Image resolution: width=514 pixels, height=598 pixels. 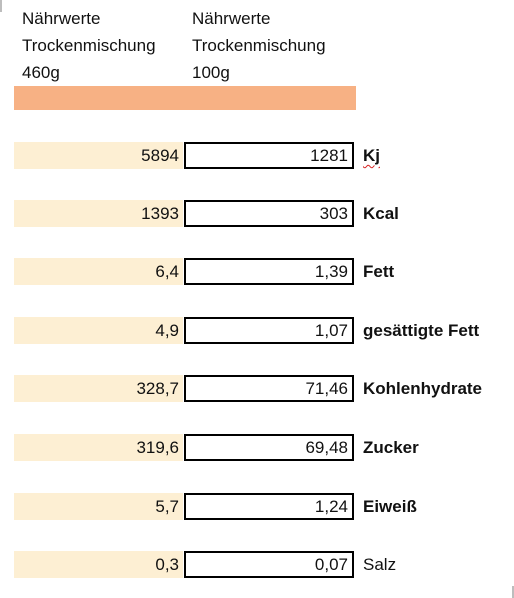 I want to click on cell-nutrient-label: Salz, so click(x=380, y=564).